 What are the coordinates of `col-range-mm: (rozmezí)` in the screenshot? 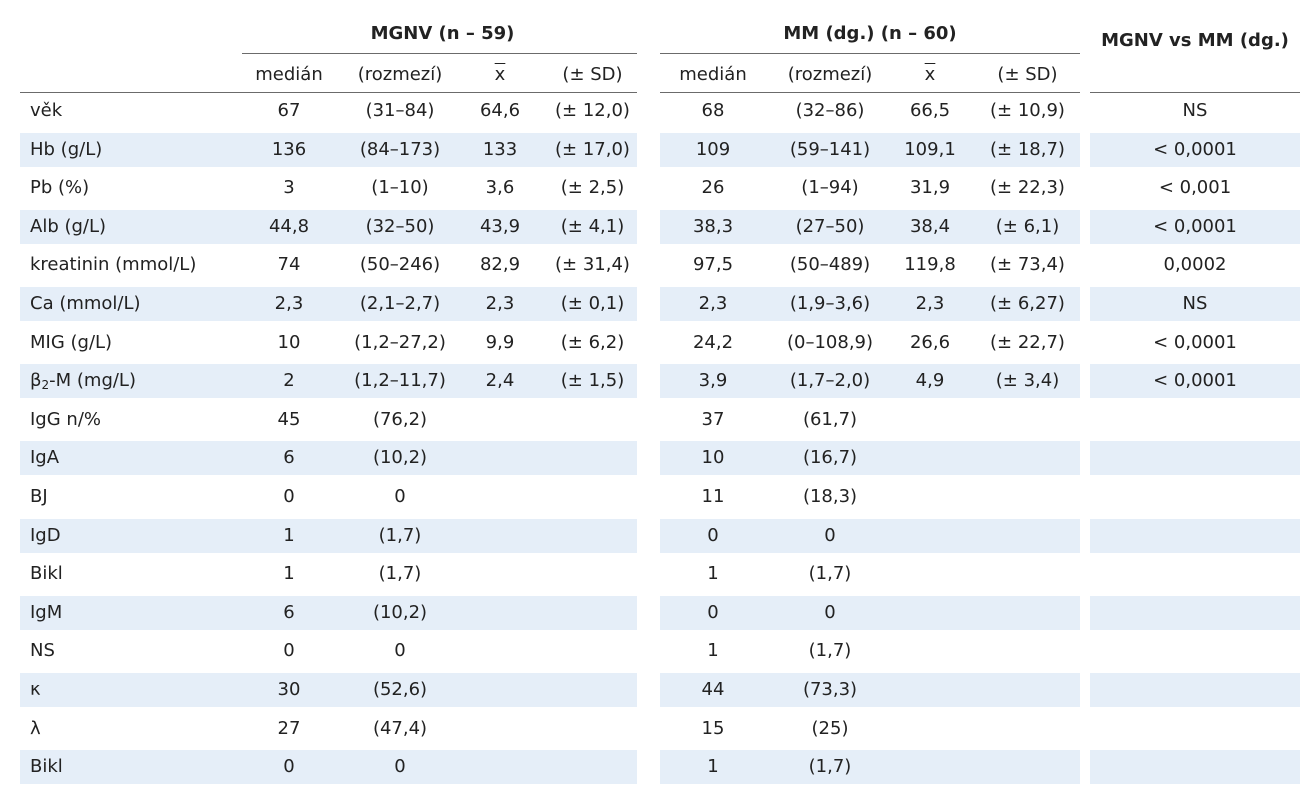 It's located at (830, 74).